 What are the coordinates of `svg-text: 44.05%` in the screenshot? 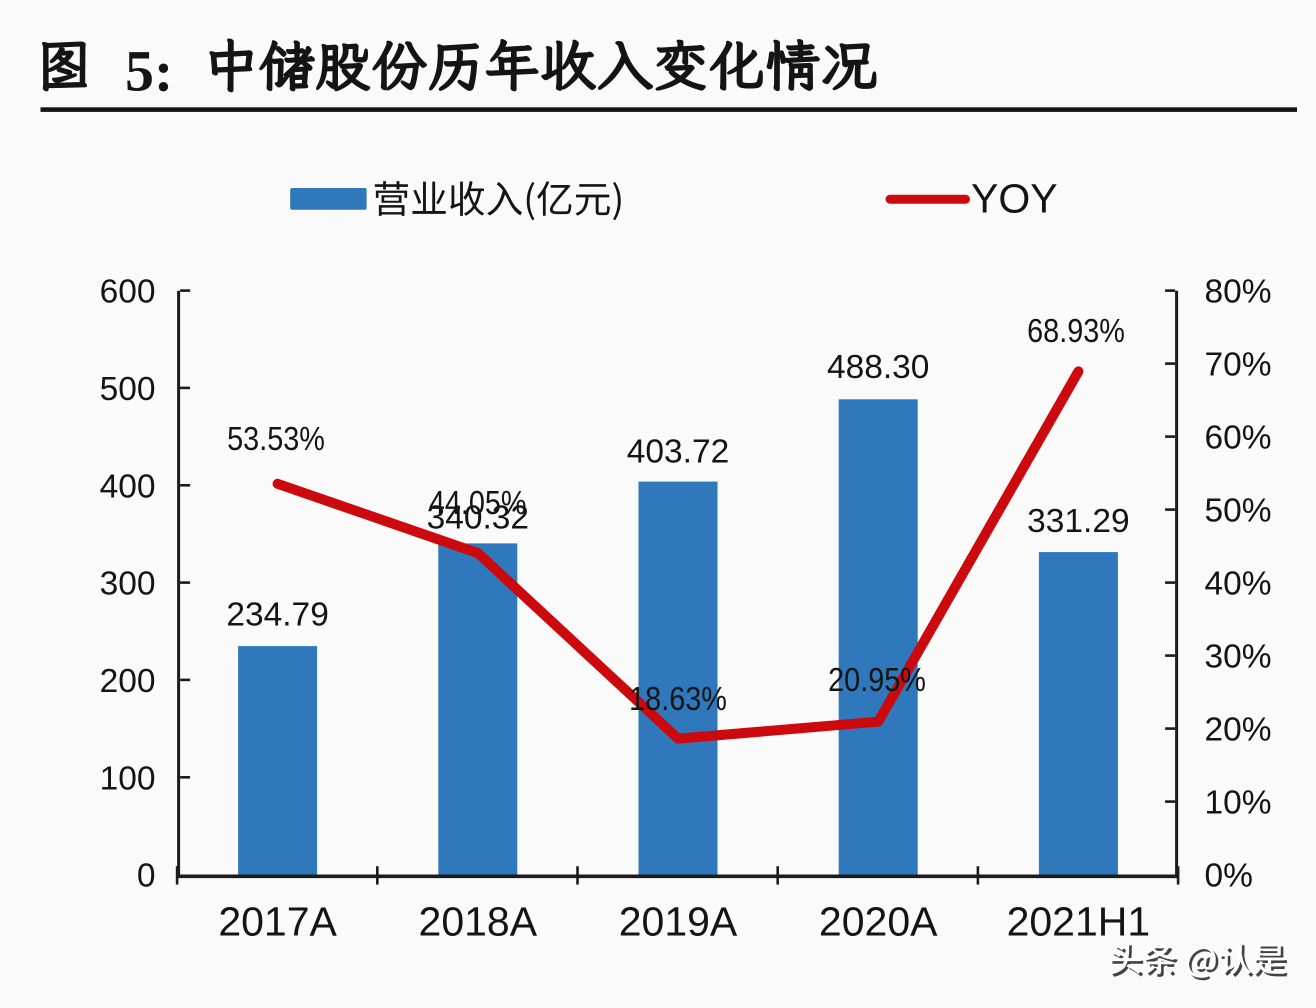 It's located at (478, 503).